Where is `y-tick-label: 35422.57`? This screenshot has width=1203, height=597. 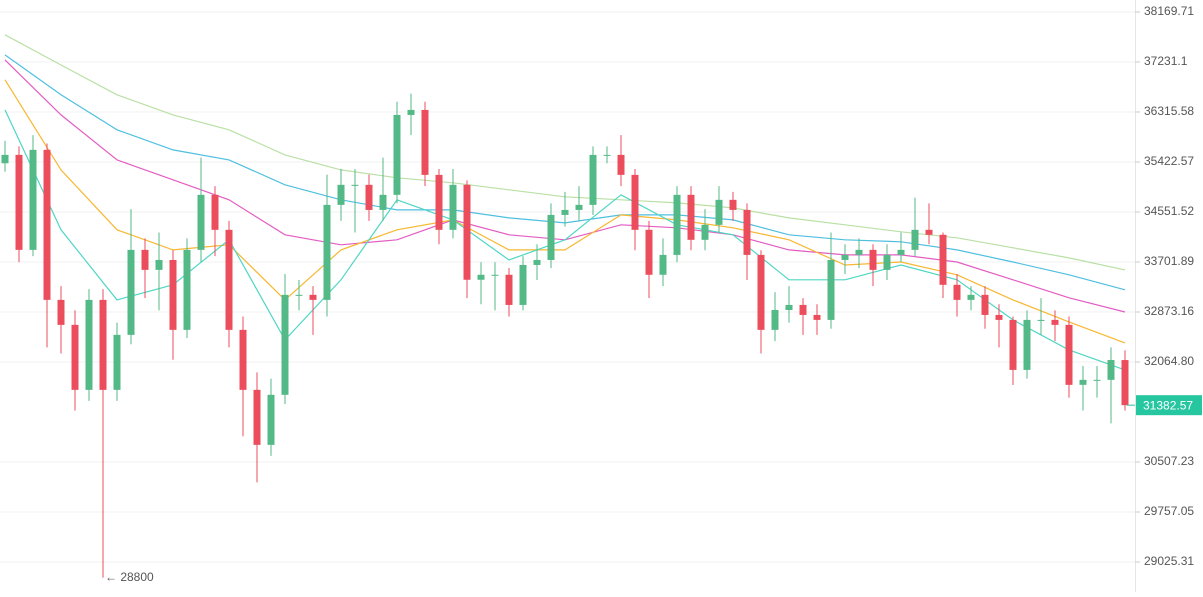
y-tick-label: 35422.57 is located at coordinates (1169, 161).